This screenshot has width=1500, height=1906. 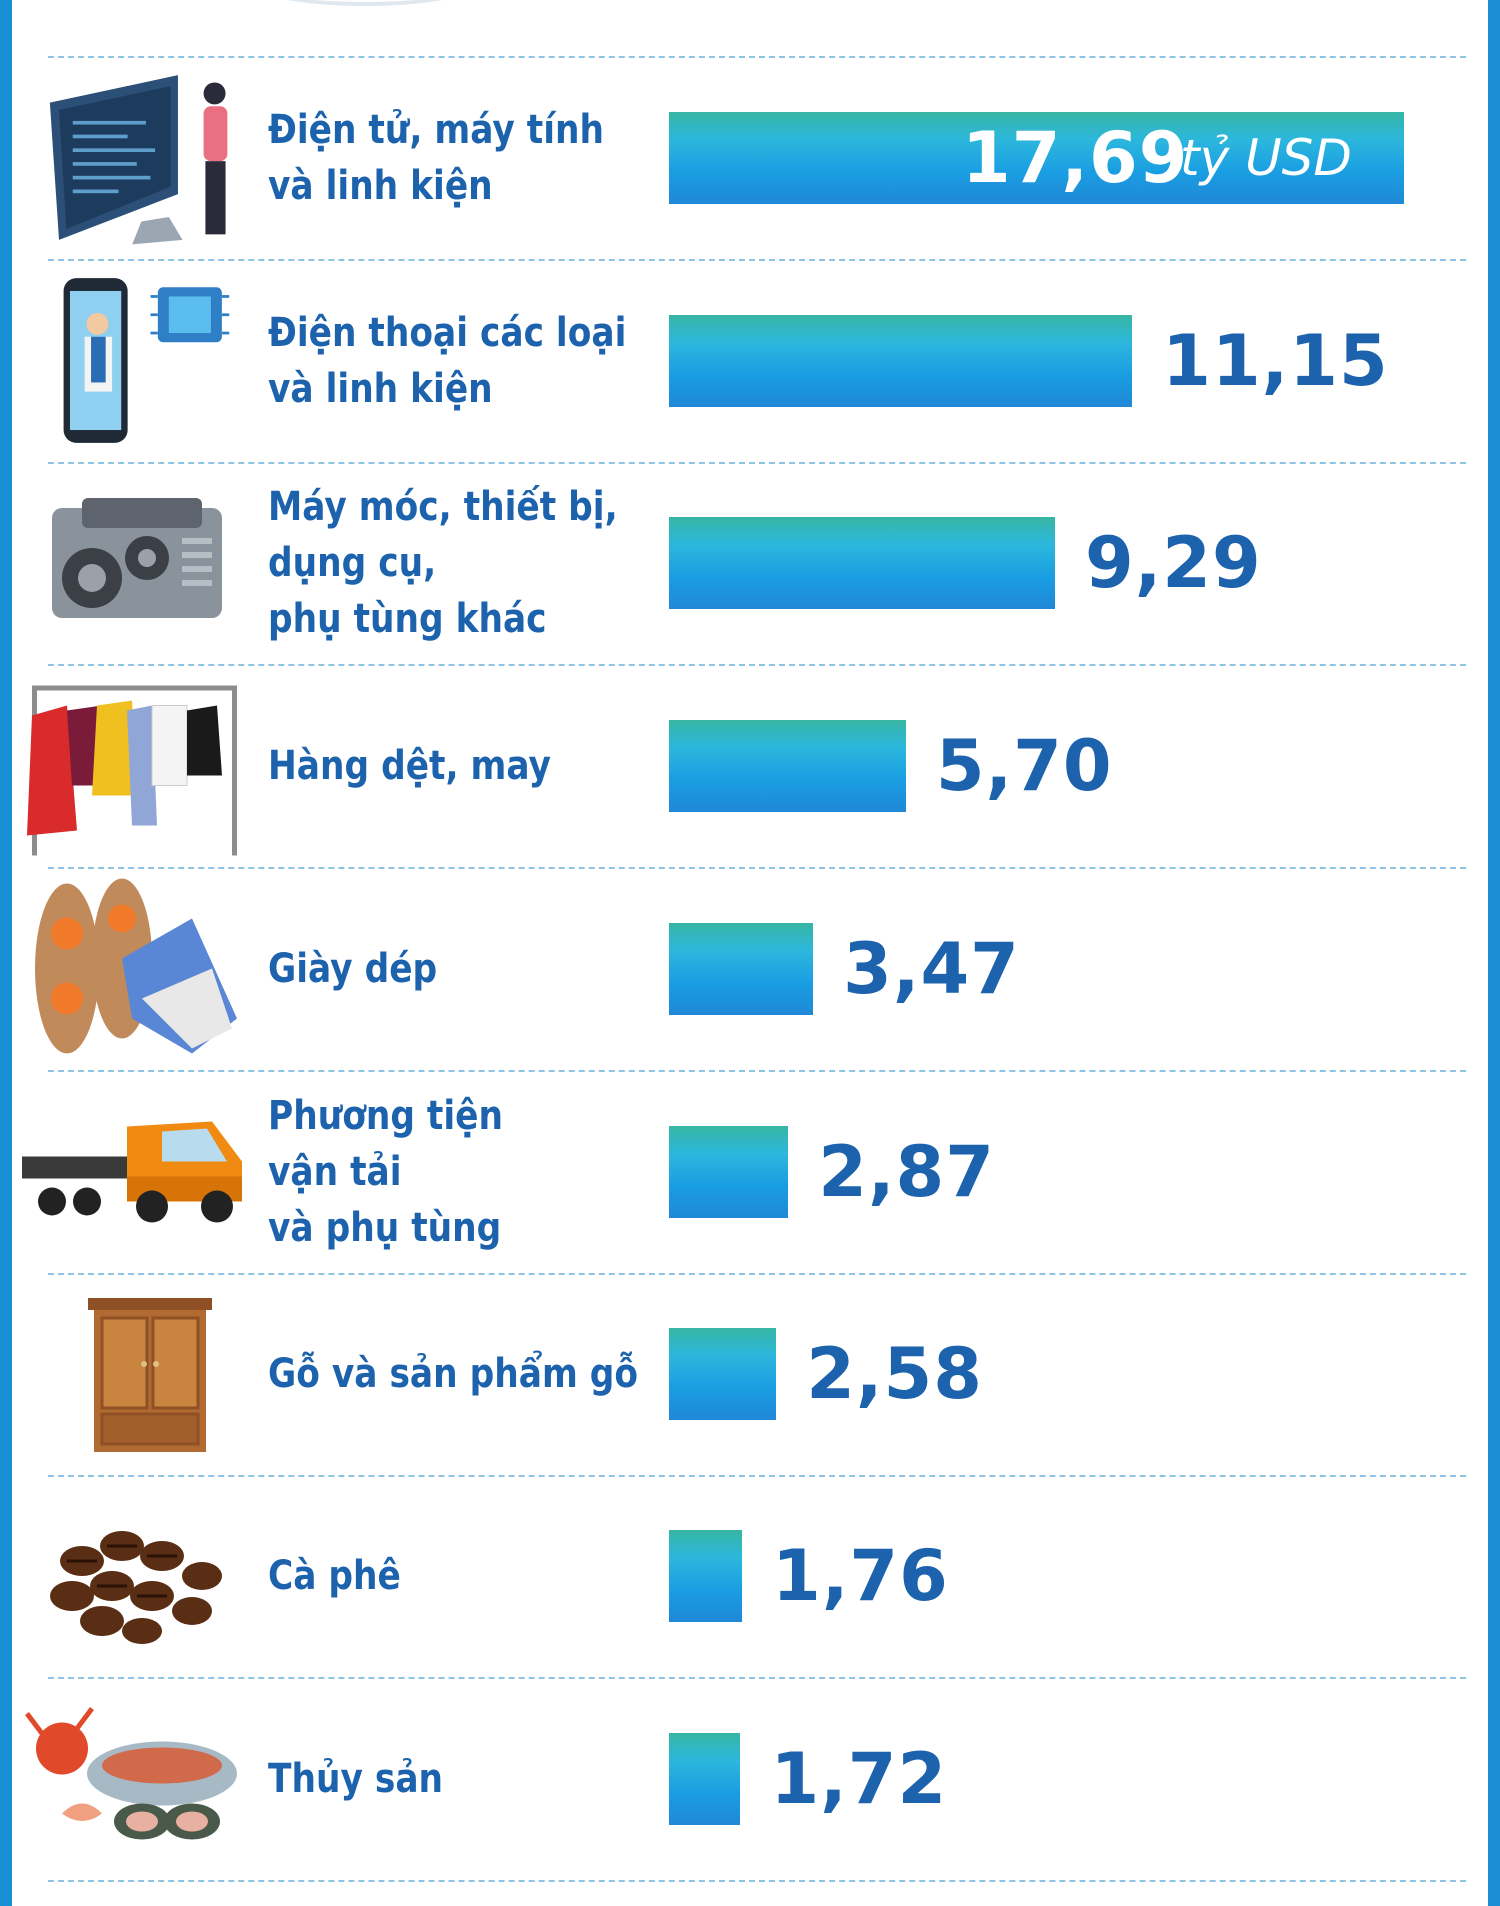 I want to click on category-label-line: Gỗ và sản phẩm gỗ, so click(x=453, y=1374).